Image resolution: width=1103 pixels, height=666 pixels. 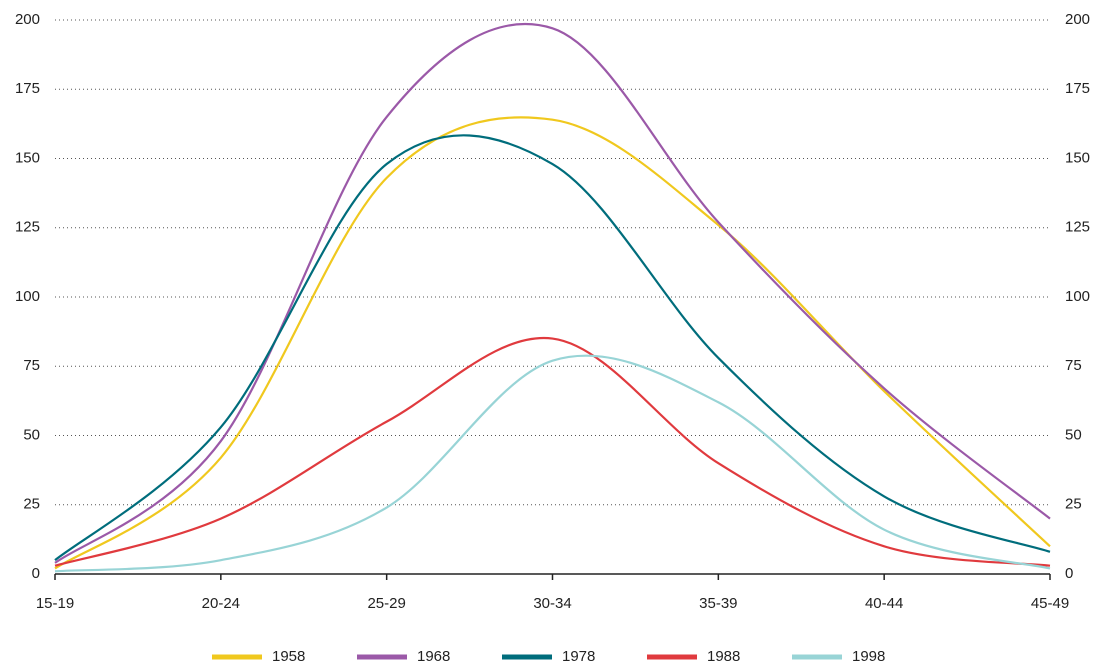 I want to click on legend-label: 1958, so click(x=288, y=656).